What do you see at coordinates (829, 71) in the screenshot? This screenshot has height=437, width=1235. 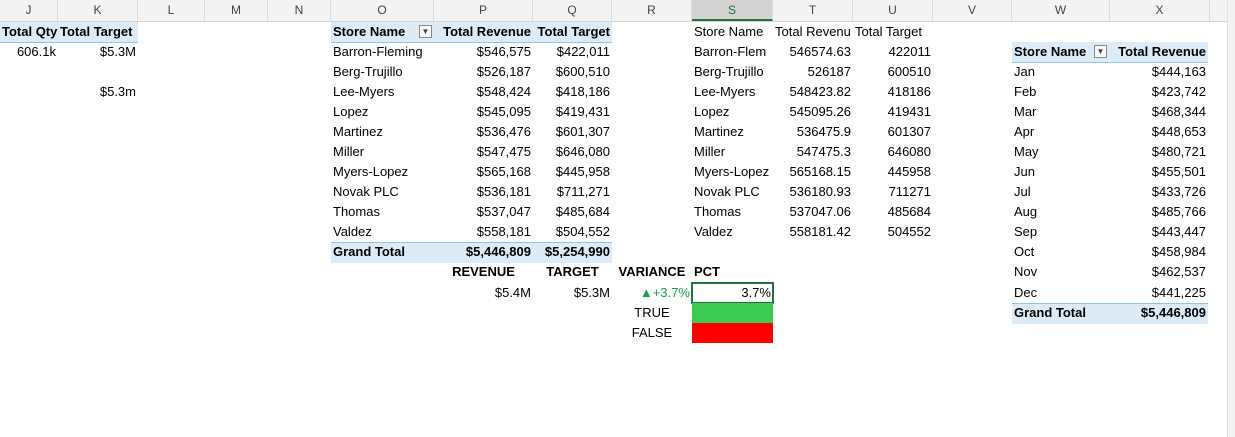 I see `raw-revenue-cell: 526187` at bounding box center [829, 71].